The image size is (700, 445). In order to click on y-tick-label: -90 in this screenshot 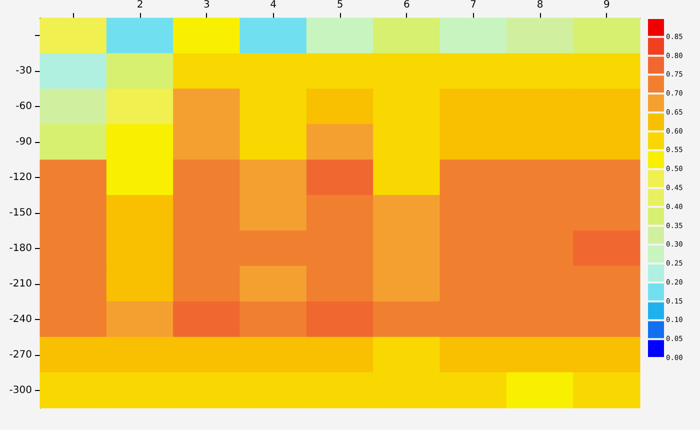, I will do `click(24, 142)`.